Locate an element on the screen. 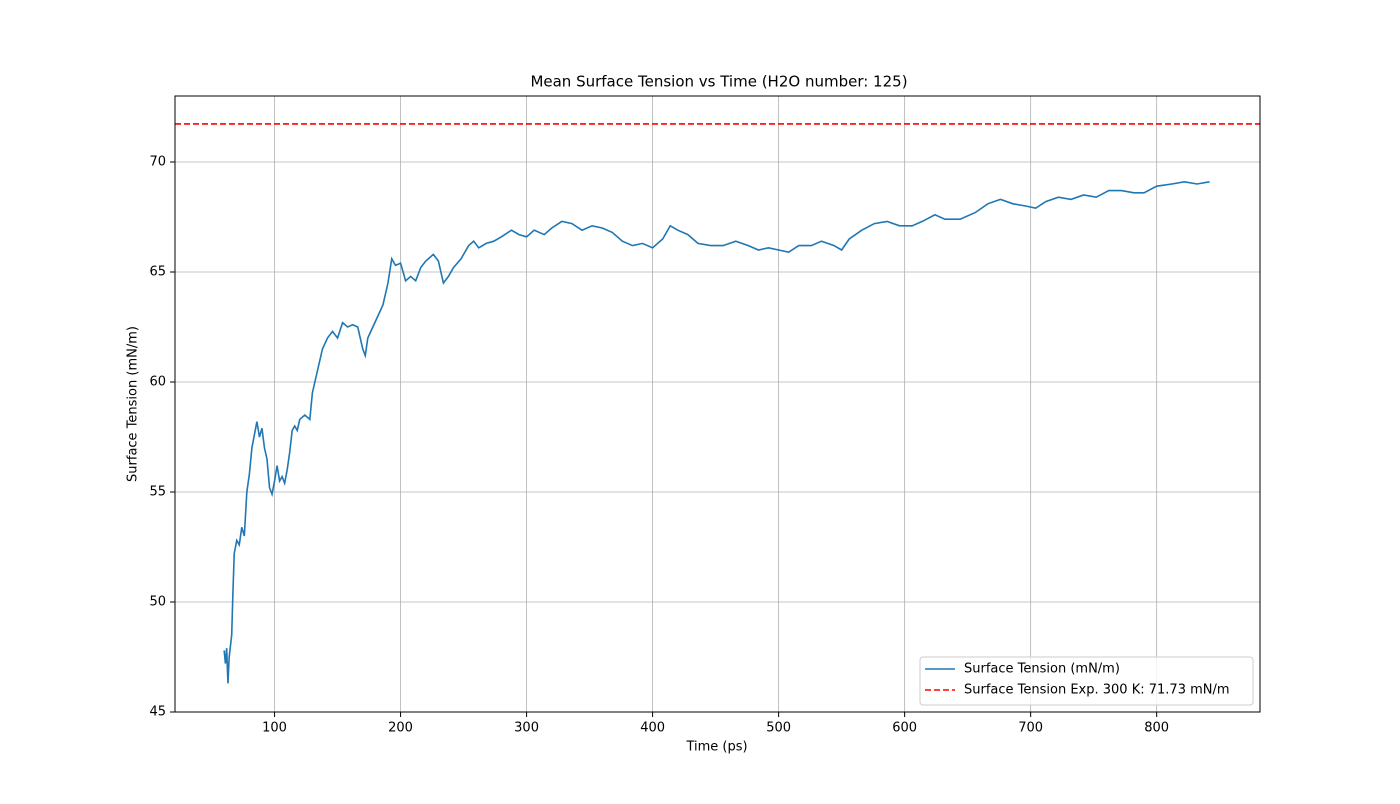 This screenshot has height=804, width=1400. x-tick-label: 500 is located at coordinates (778, 728).